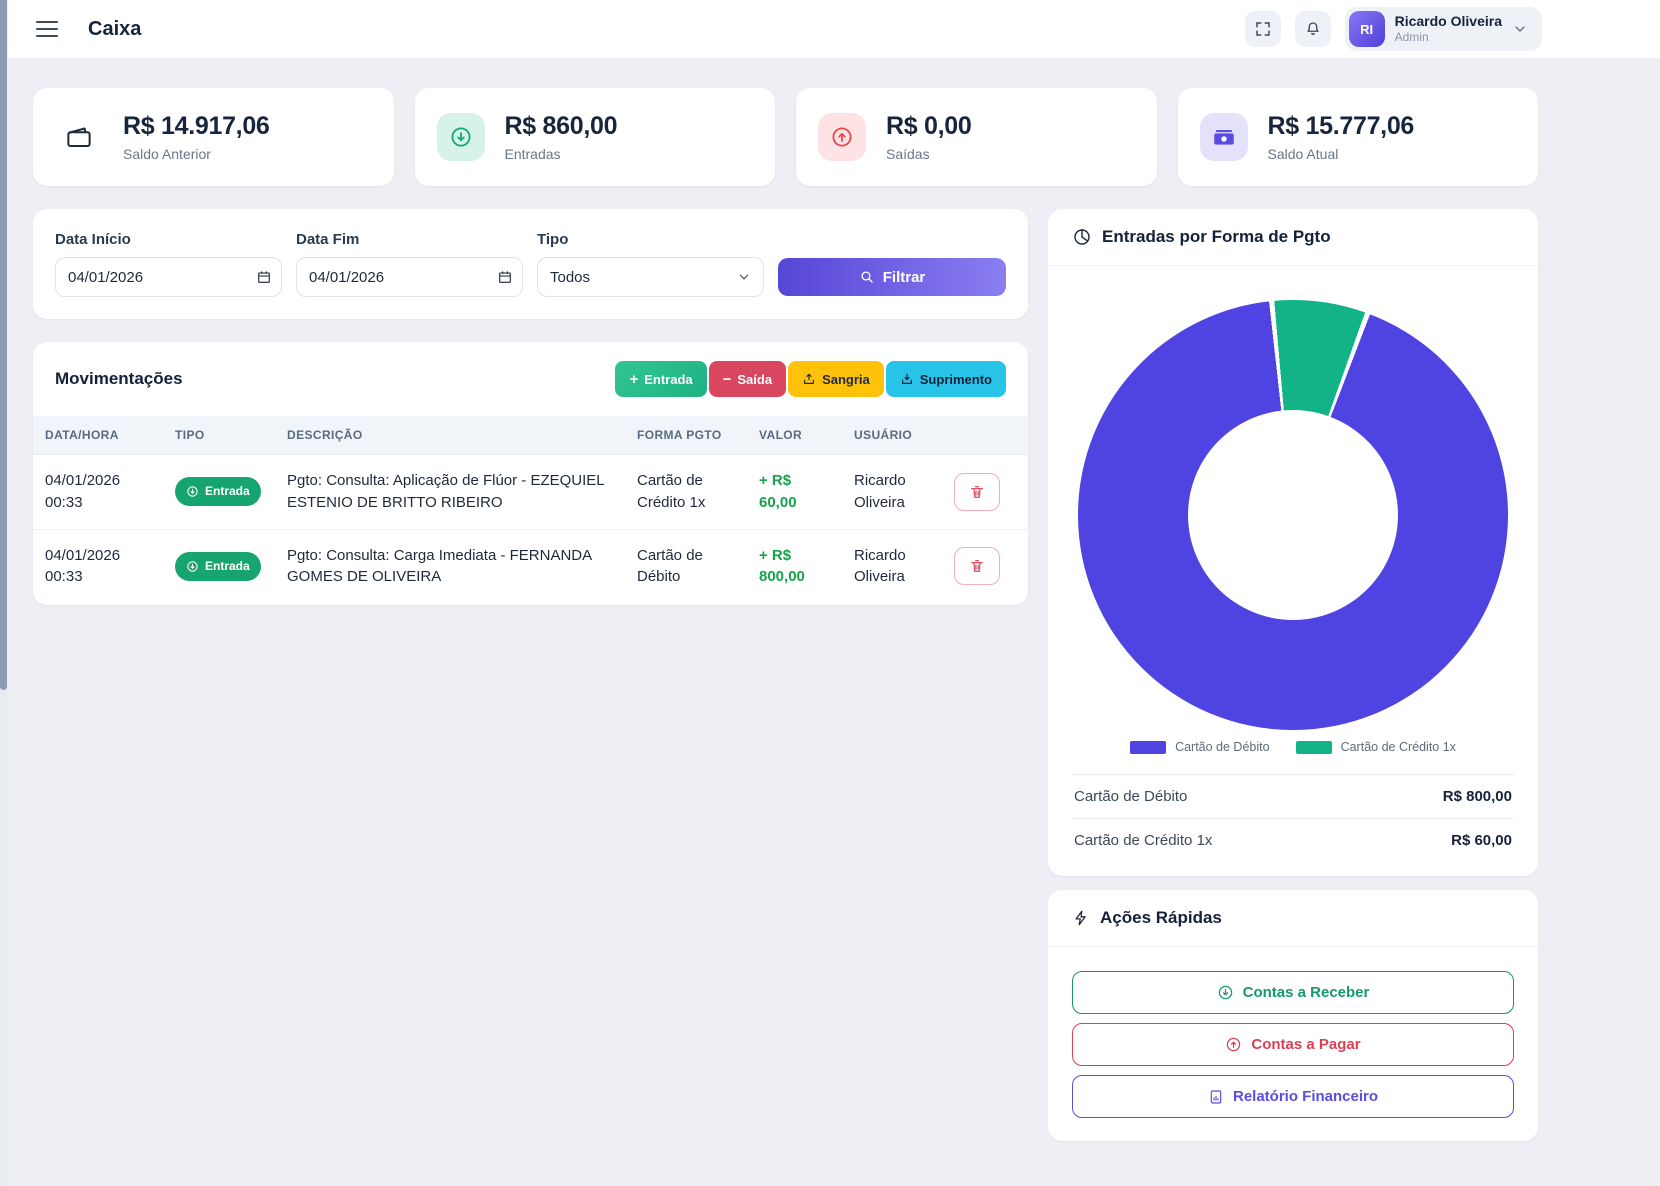 The width and height of the screenshot is (1660, 1186). I want to click on stat-label: Saídas, so click(908, 154).